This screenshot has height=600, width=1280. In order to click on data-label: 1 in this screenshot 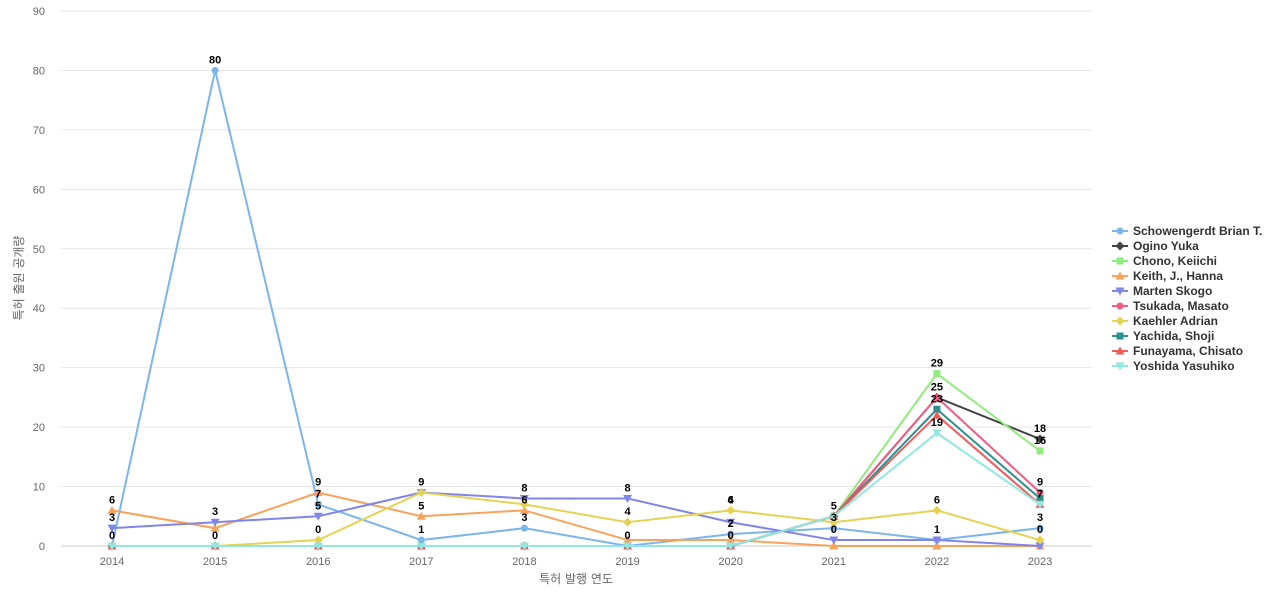, I will do `click(421, 530)`.